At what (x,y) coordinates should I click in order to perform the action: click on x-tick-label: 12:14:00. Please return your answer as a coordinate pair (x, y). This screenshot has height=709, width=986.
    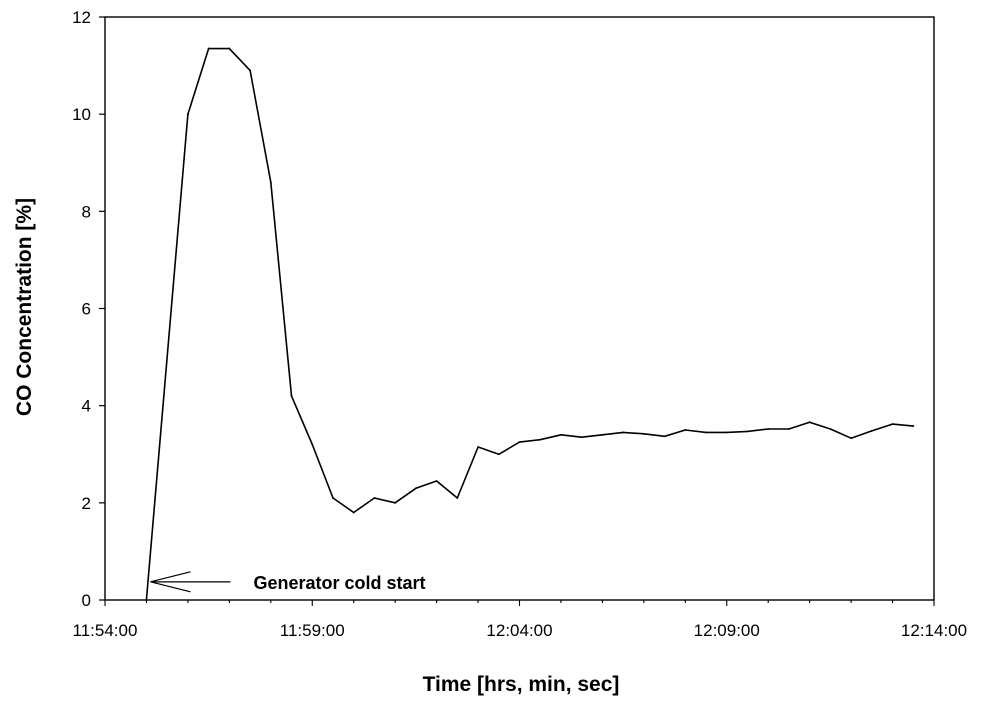
    Looking at the image, I should click on (934, 630).